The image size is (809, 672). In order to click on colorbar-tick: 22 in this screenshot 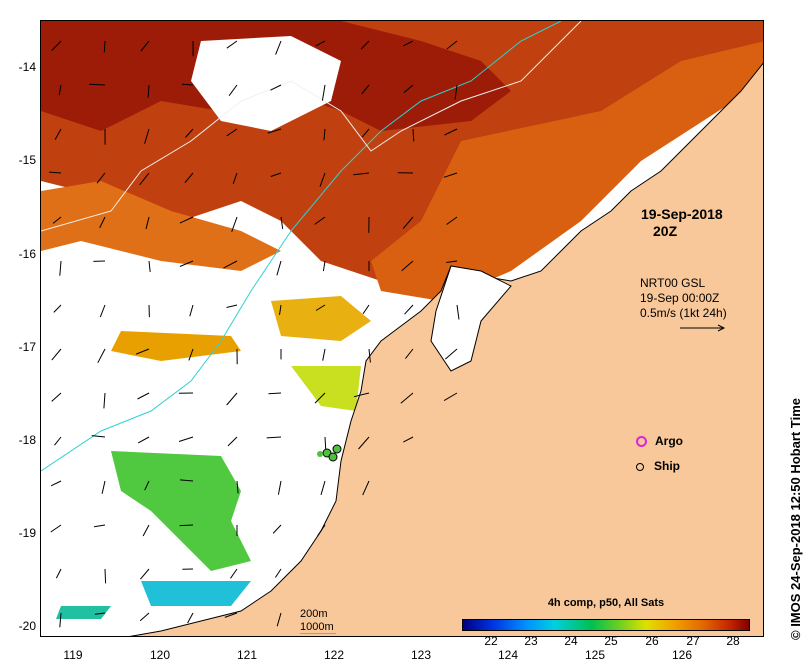, I will do `click(491, 641)`.